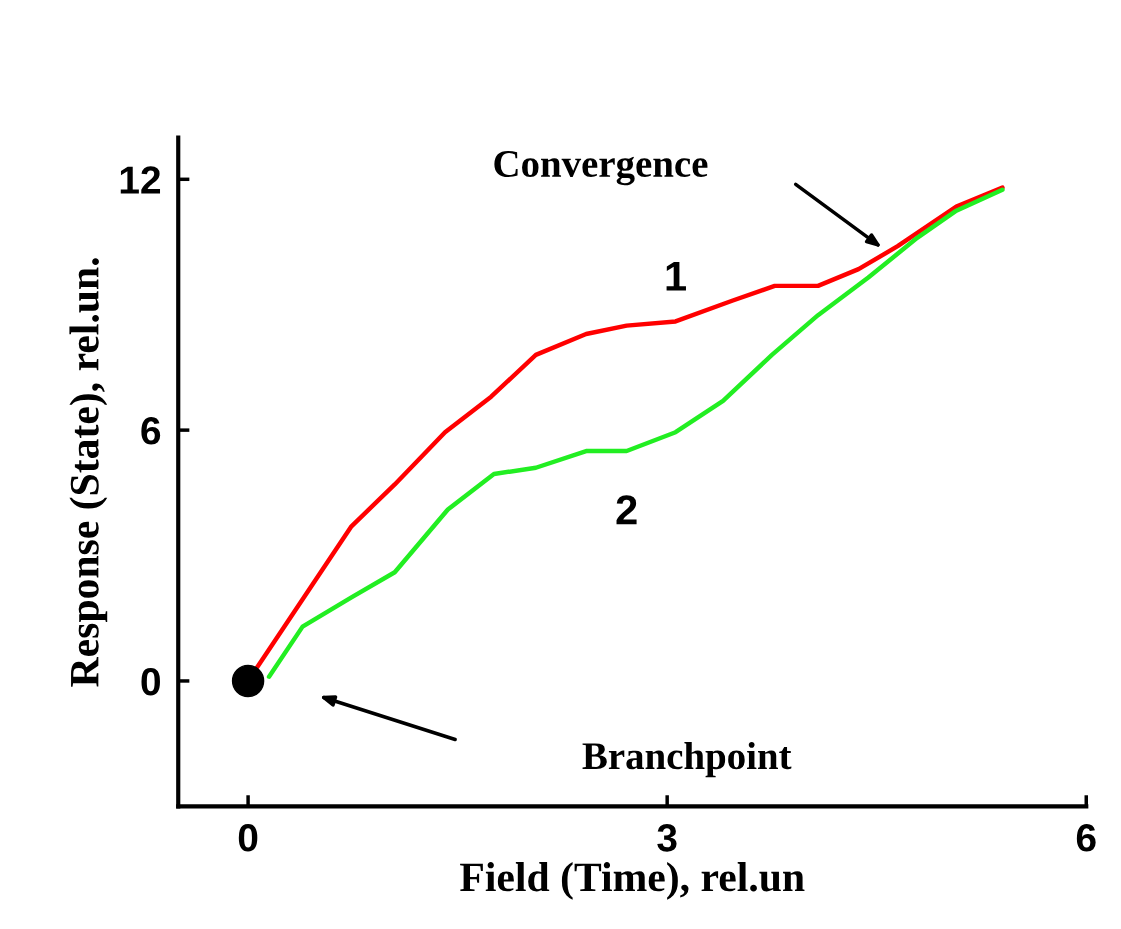 This screenshot has width=1121, height=929. I want to click on x-tick-label: 0, so click(248, 838).